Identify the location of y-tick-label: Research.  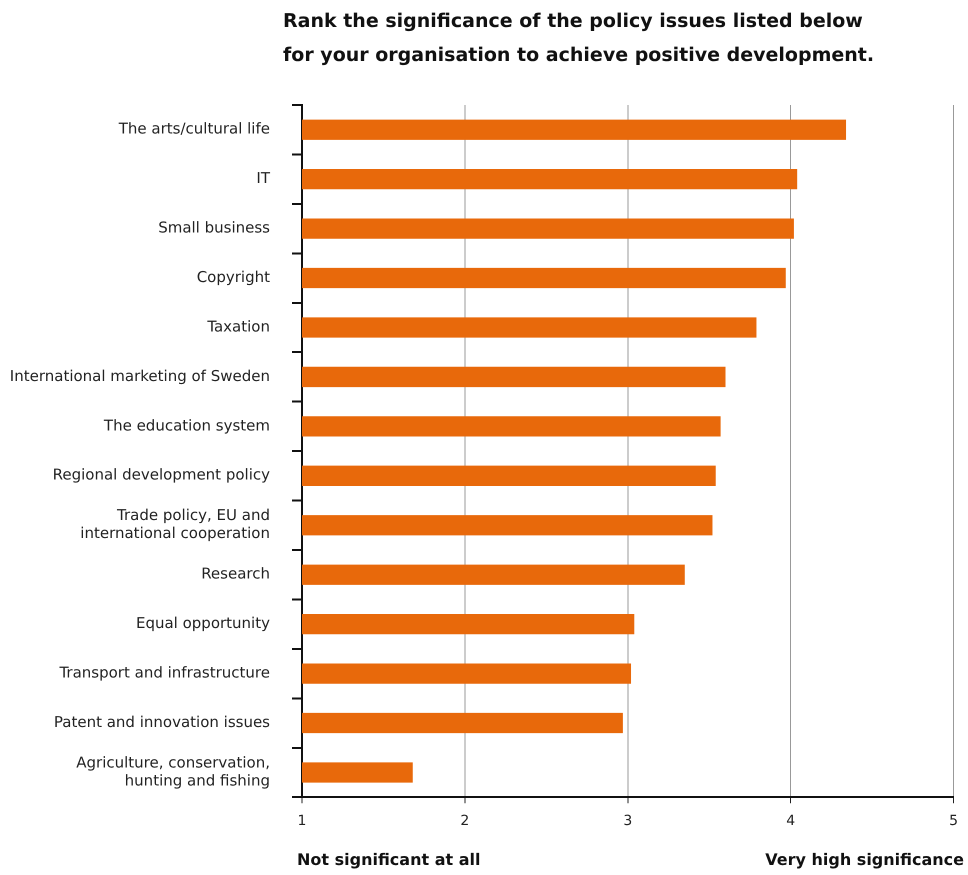
(235, 573).